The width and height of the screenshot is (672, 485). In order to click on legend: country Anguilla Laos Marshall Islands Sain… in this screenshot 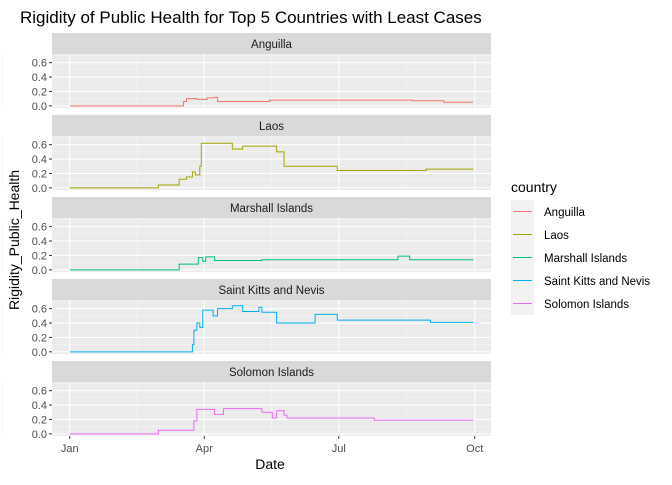, I will do `click(580, 247)`.